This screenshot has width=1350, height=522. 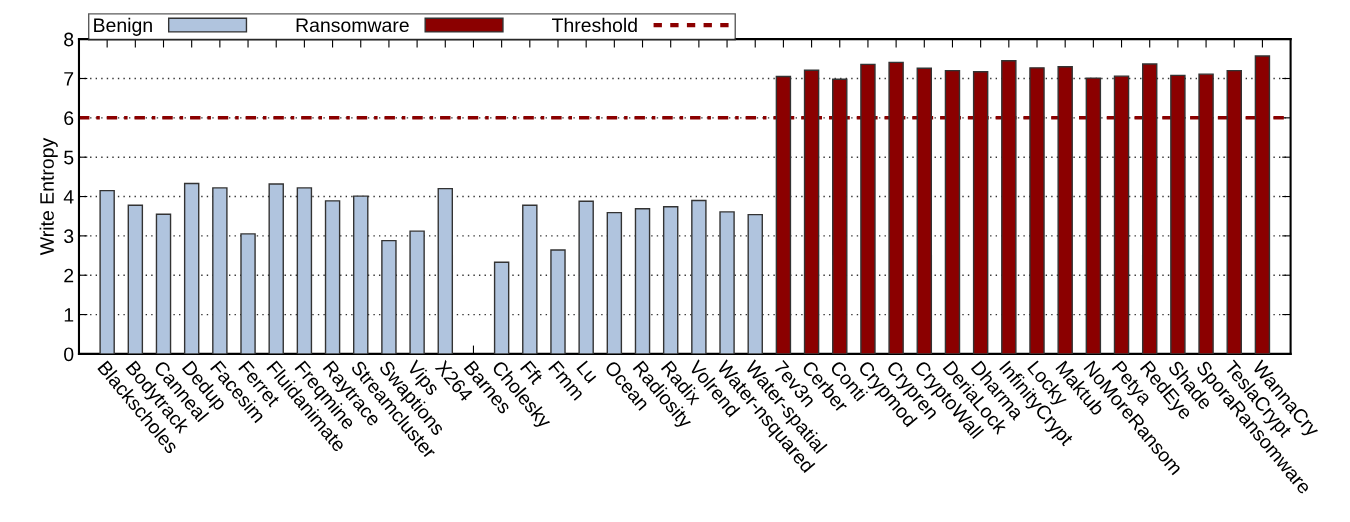 I want to click on legend-label: Threshold, so click(x=594, y=25).